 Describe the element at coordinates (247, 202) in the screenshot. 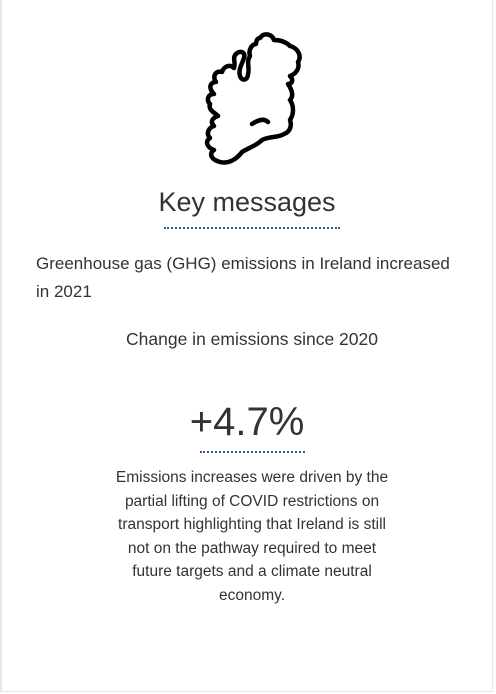

I see `key-messages-heading: Key messages` at that location.